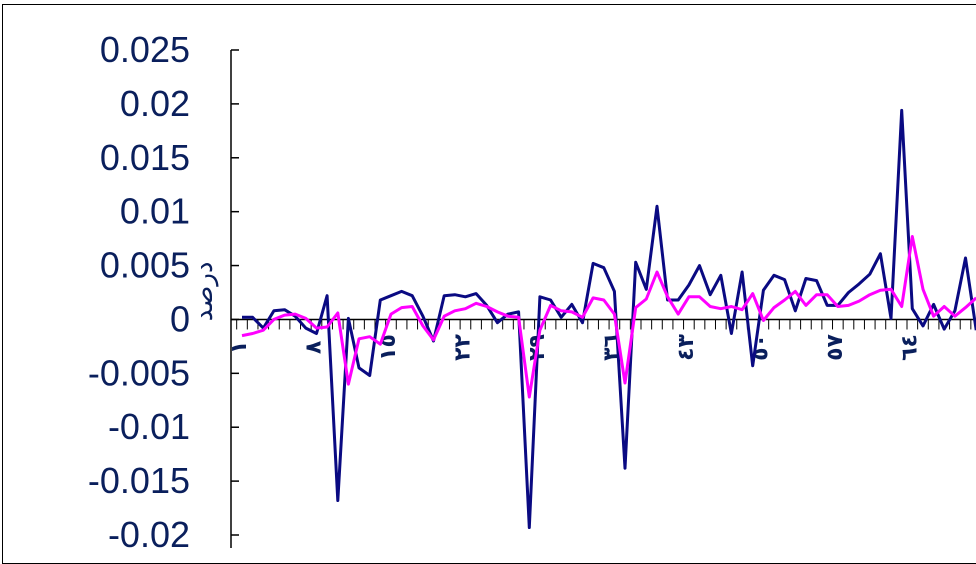 This screenshot has height=564, width=976. What do you see at coordinates (180, 318) in the screenshot?
I see `y-tick-label: 0` at bounding box center [180, 318].